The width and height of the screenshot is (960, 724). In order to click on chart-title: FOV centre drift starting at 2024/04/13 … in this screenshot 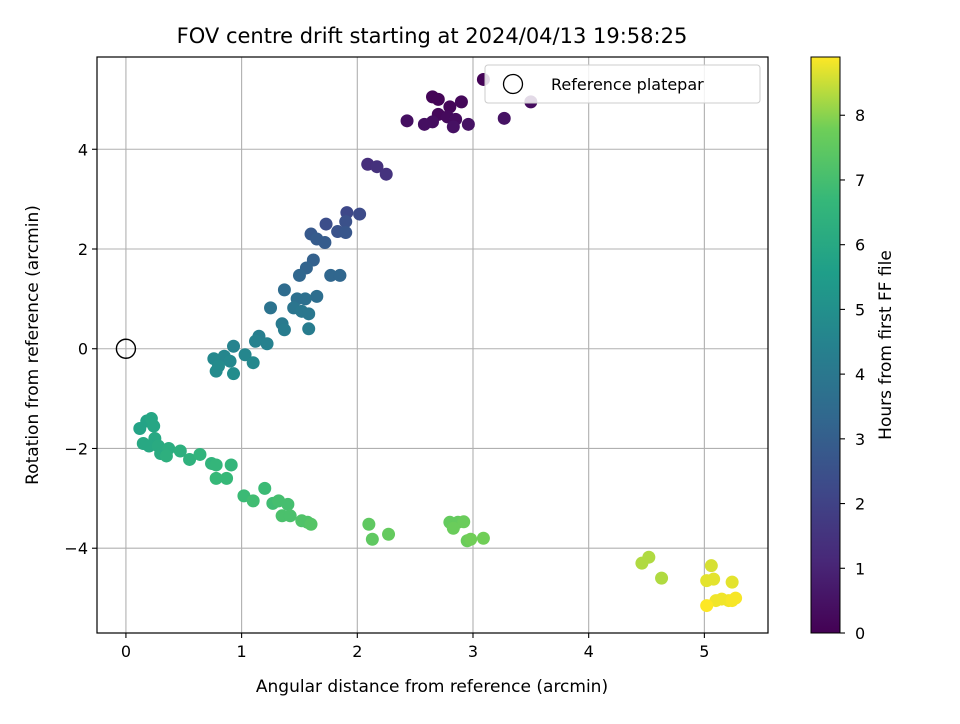, I will do `click(432, 36)`.